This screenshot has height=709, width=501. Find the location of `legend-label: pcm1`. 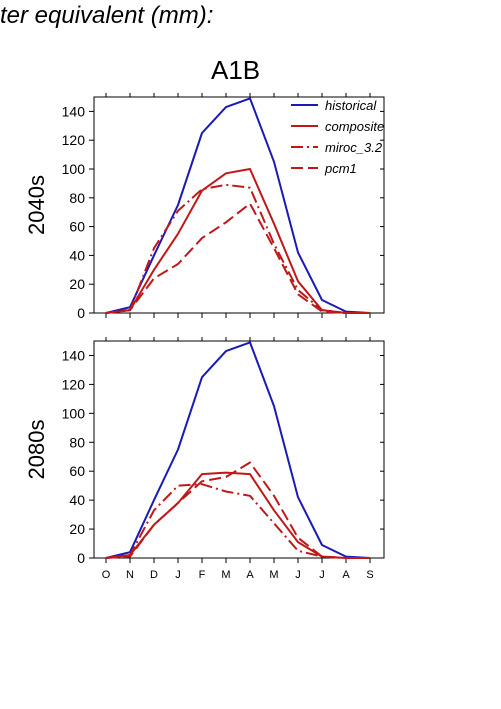

legend-label: pcm1 is located at coordinates (340, 168).